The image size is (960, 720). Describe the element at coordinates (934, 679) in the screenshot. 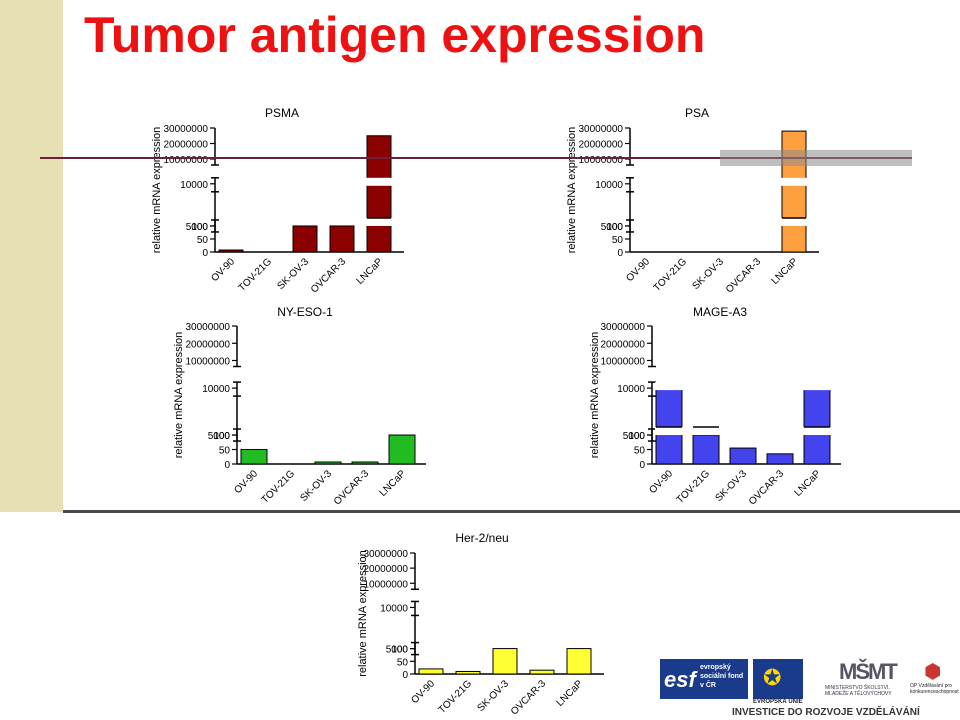

I see `op-logo: ⬢ OP Vzdělávání pro konkurenceschopnost` at that location.